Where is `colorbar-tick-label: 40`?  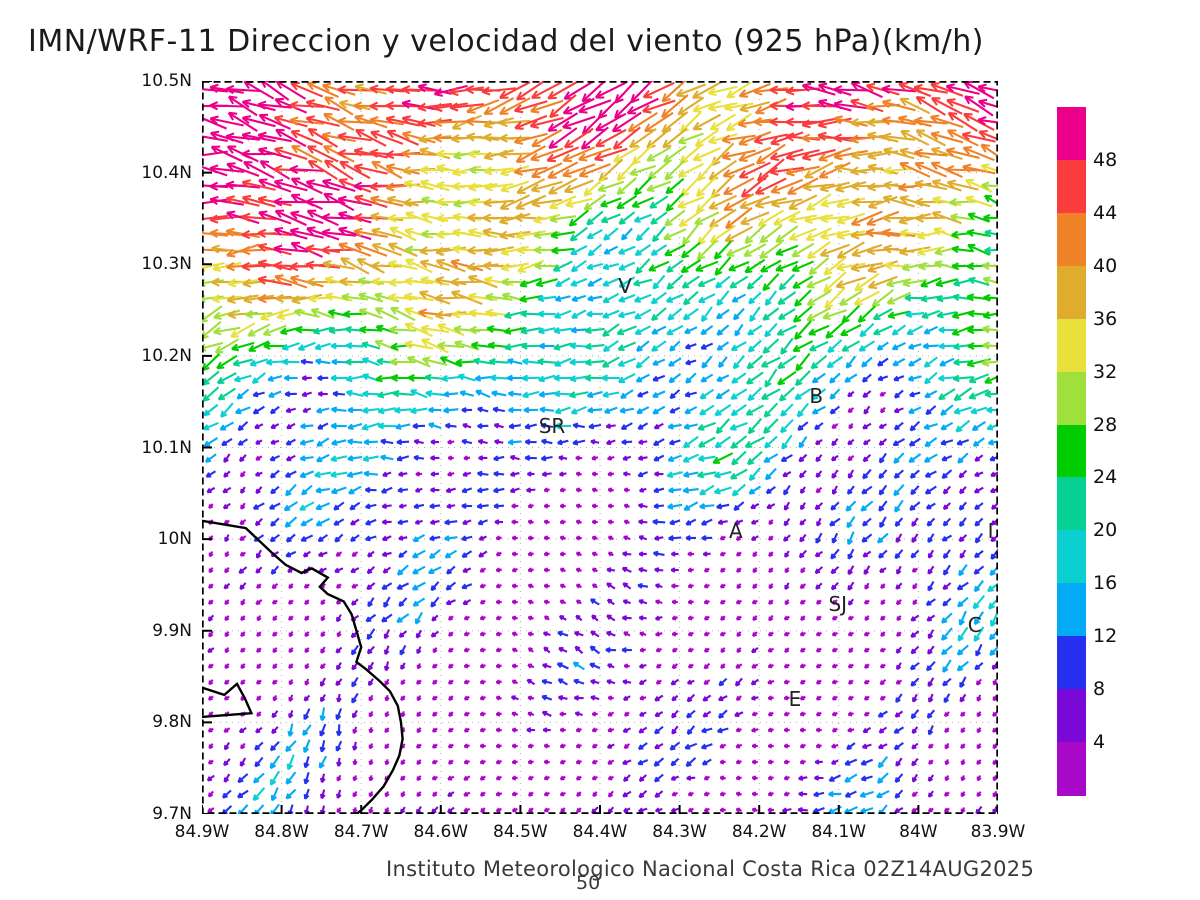
colorbar-tick-label: 40 is located at coordinates (1105, 265).